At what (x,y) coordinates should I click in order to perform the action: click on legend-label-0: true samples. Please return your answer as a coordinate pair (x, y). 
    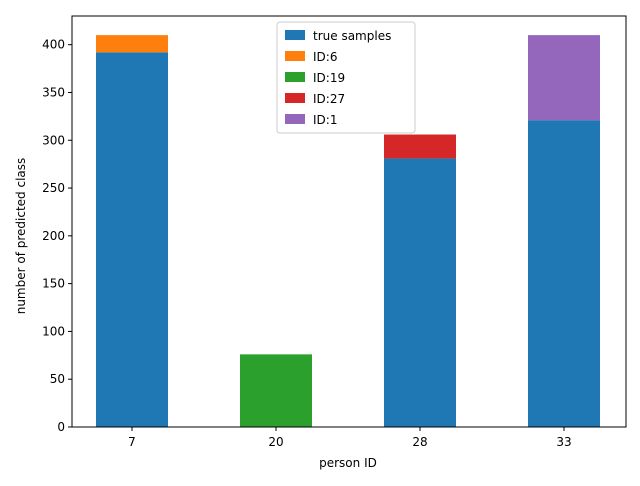
    Looking at the image, I should click on (352, 36).